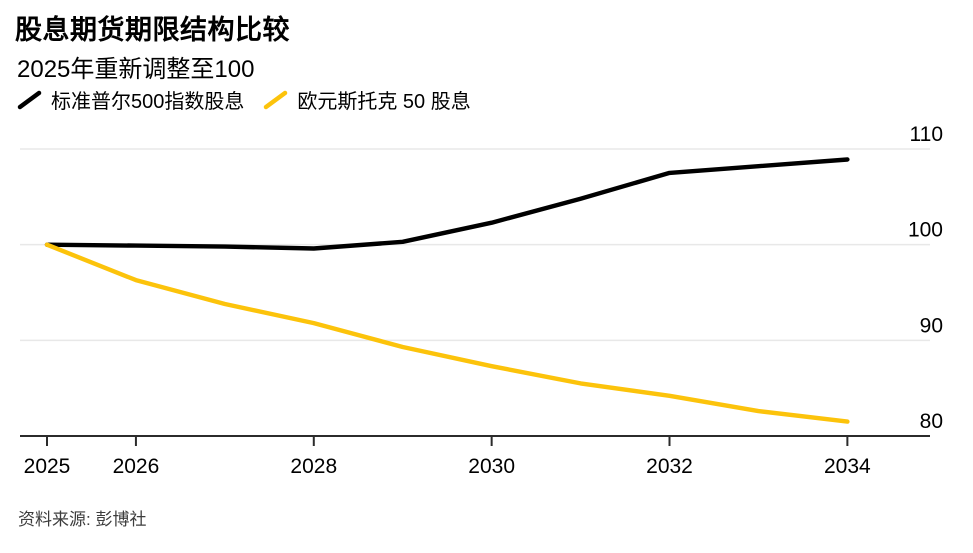 This screenshot has width=973, height=553. What do you see at coordinates (313, 466) in the screenshot?
I see `x-axis-tick-label: 2028` at bounding box center [313, 466].